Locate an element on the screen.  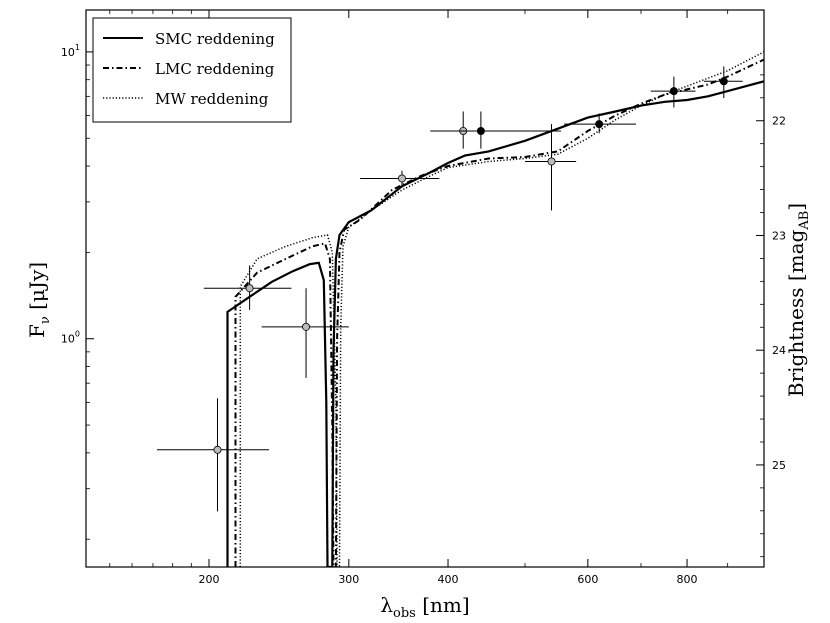
x-axis-label-sub: obs is located at coordinates (404, 613).